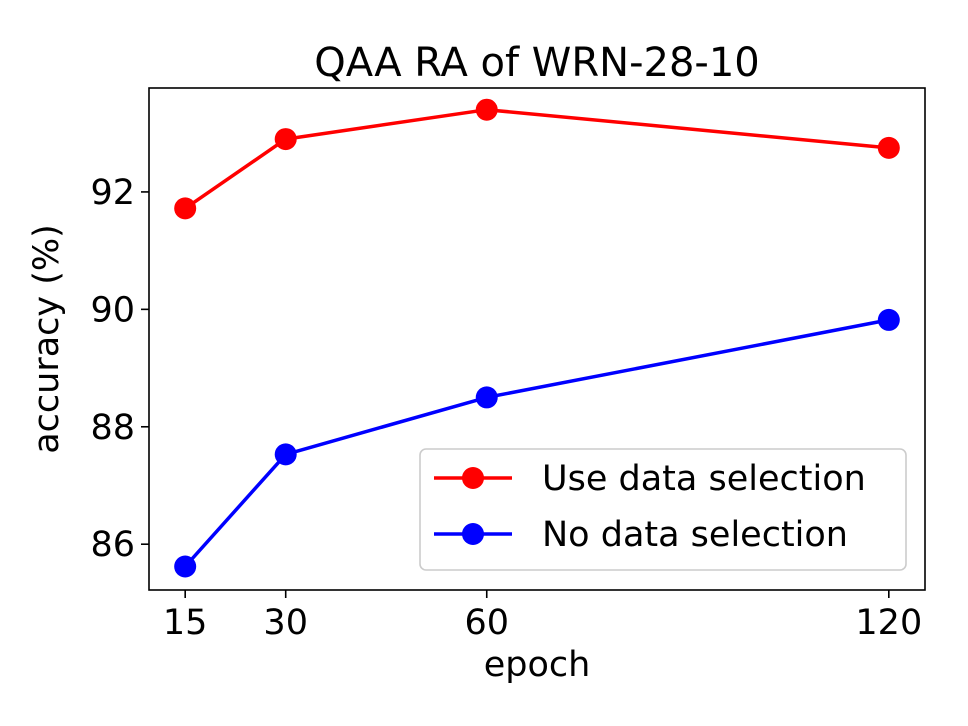 This screenshot has width=968, height=726. What do you see at coordinates (695, 535) in the screenshot?
I see `legend-label: No data selection` at bounding box center [695, 535].